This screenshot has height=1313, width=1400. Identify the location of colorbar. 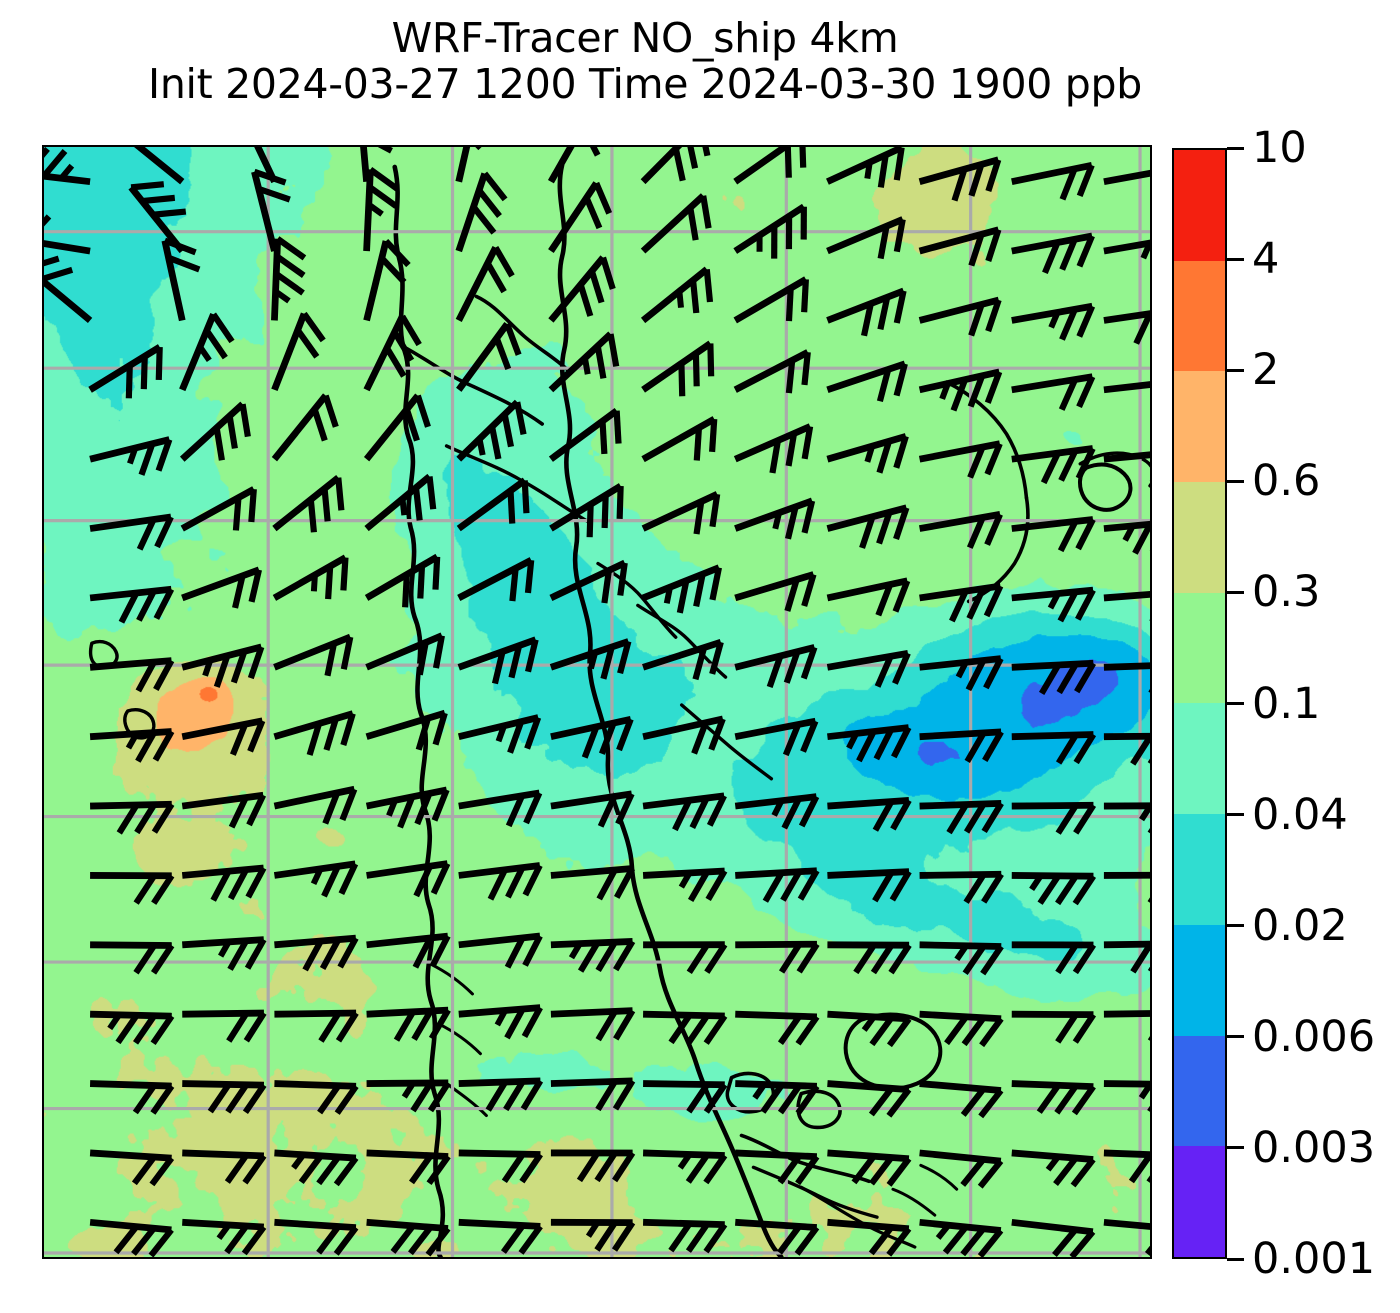
(1199, 703).